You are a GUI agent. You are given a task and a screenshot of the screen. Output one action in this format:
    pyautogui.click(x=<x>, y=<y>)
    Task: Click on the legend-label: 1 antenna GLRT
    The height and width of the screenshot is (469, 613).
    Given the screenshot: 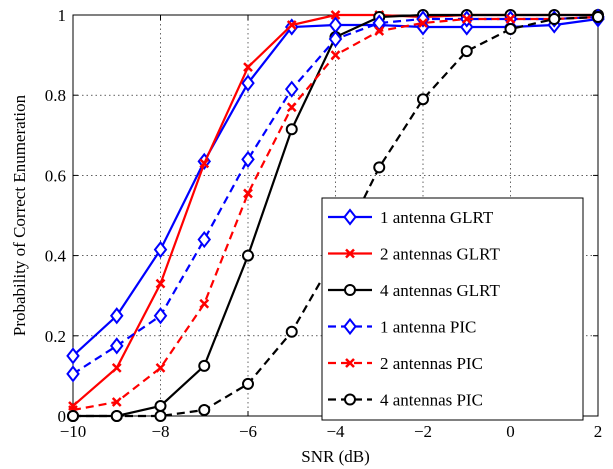 What is the action you would take?
    pyautogui.click(x=437, y=217)
    